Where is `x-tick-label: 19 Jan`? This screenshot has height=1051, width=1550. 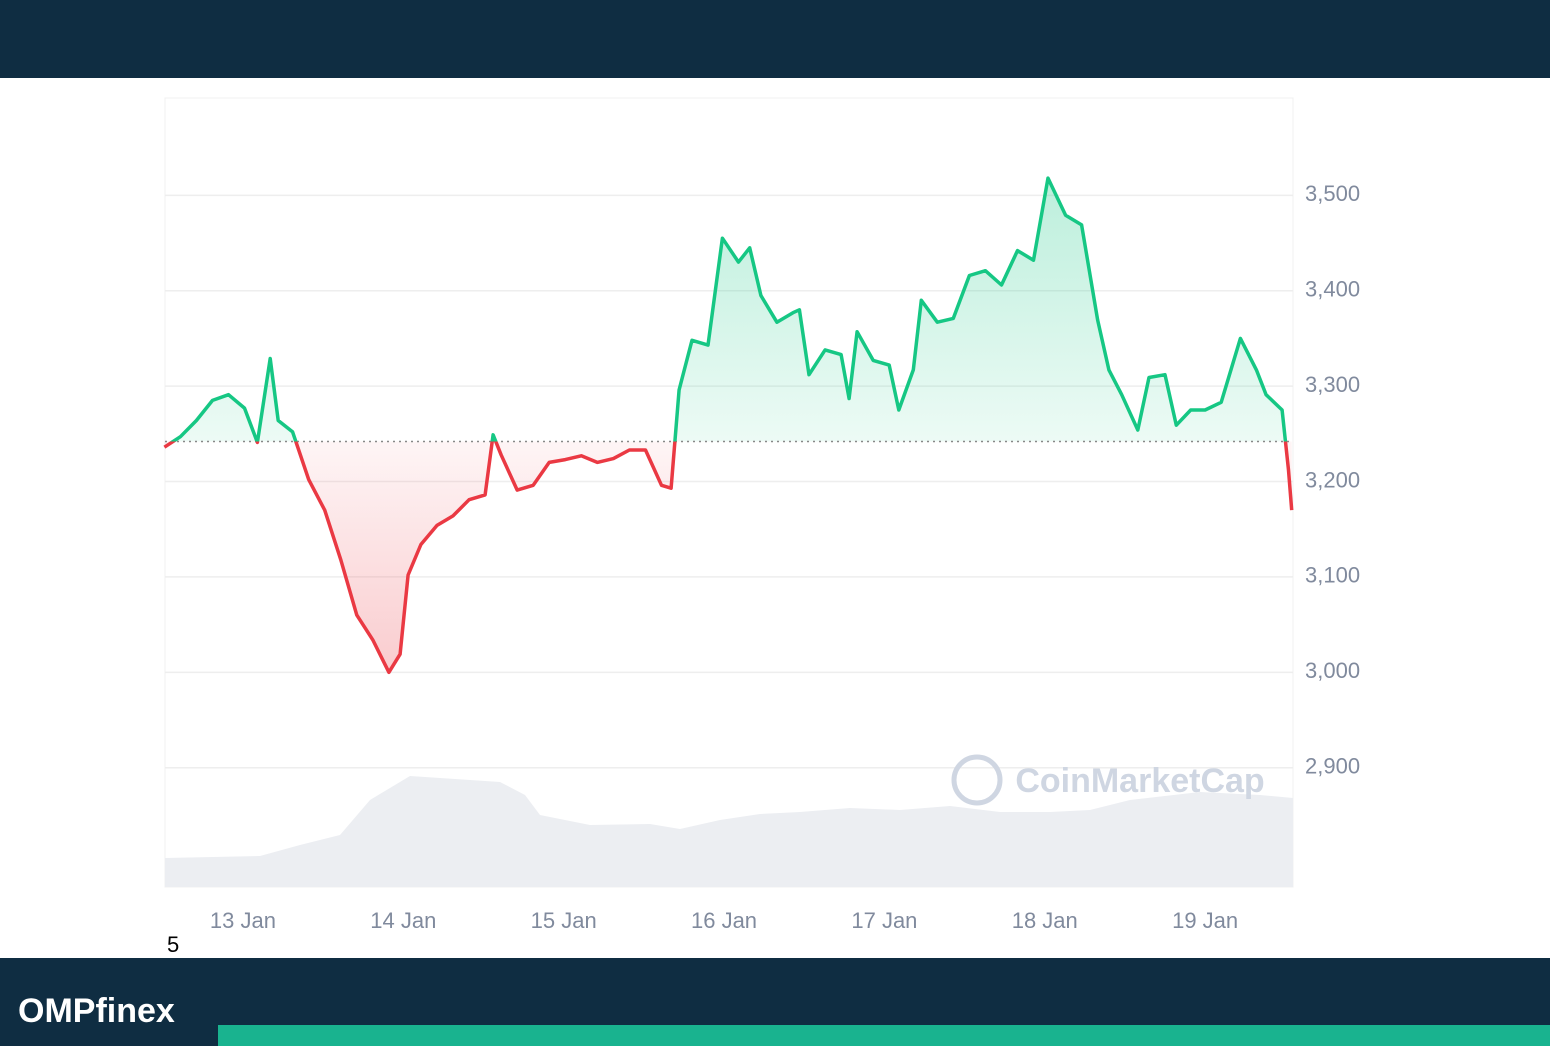
x-tick-label: 19 Jan is located at coordinates (1205, 920).